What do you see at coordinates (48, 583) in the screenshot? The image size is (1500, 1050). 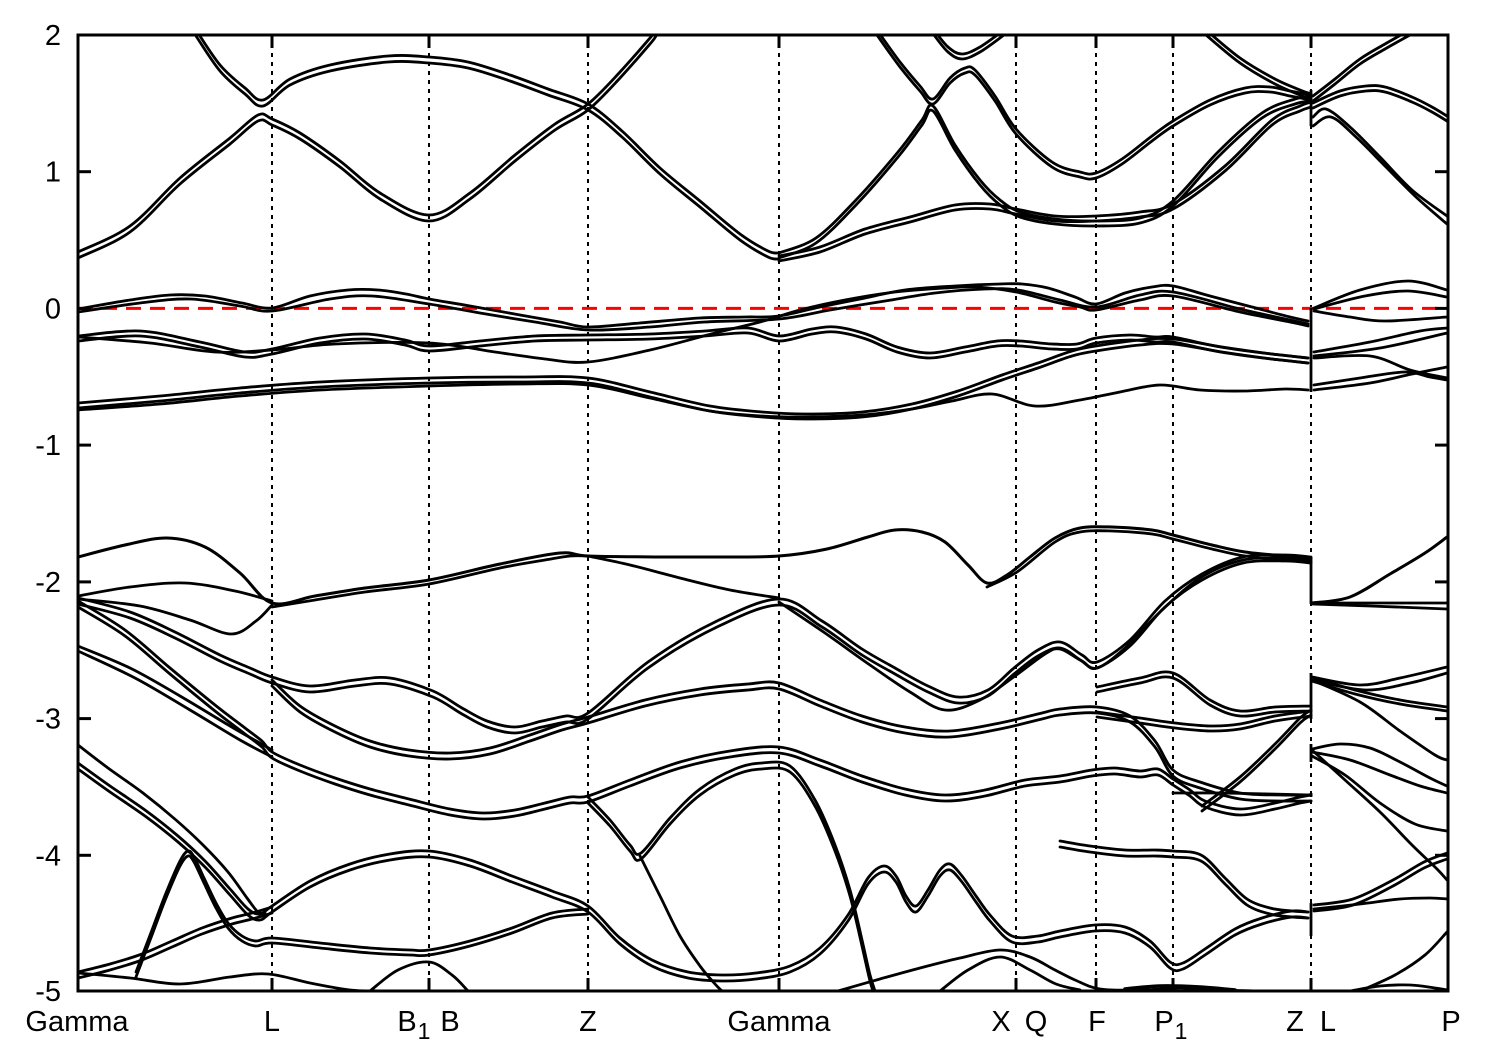 I see `svg-text: -2` at bounding box center [48, 583].